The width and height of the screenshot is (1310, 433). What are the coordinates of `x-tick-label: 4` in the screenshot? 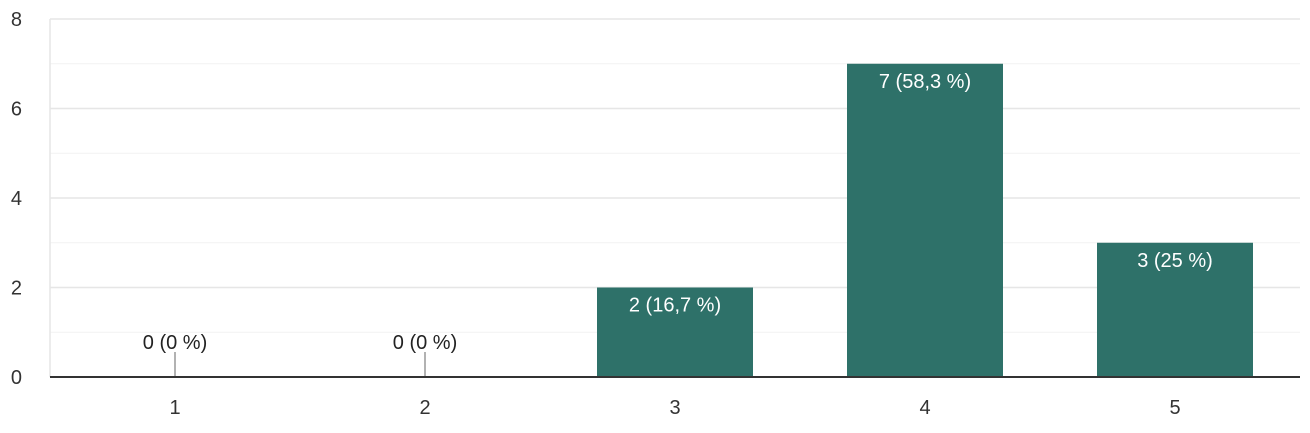 It's located at (924, 408).